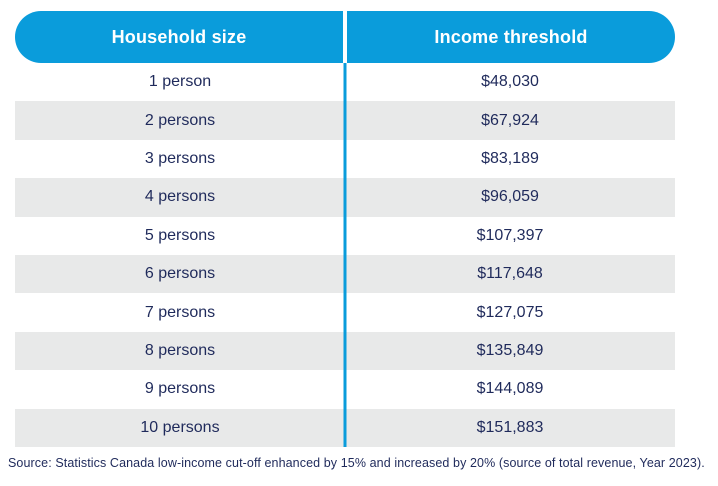 This screenshot has width=718, height=486. What do you see at coordinates (180, 197) in the screenshot?
I see `household-size-cell: 4 persons` at bounding box center [180, 197].